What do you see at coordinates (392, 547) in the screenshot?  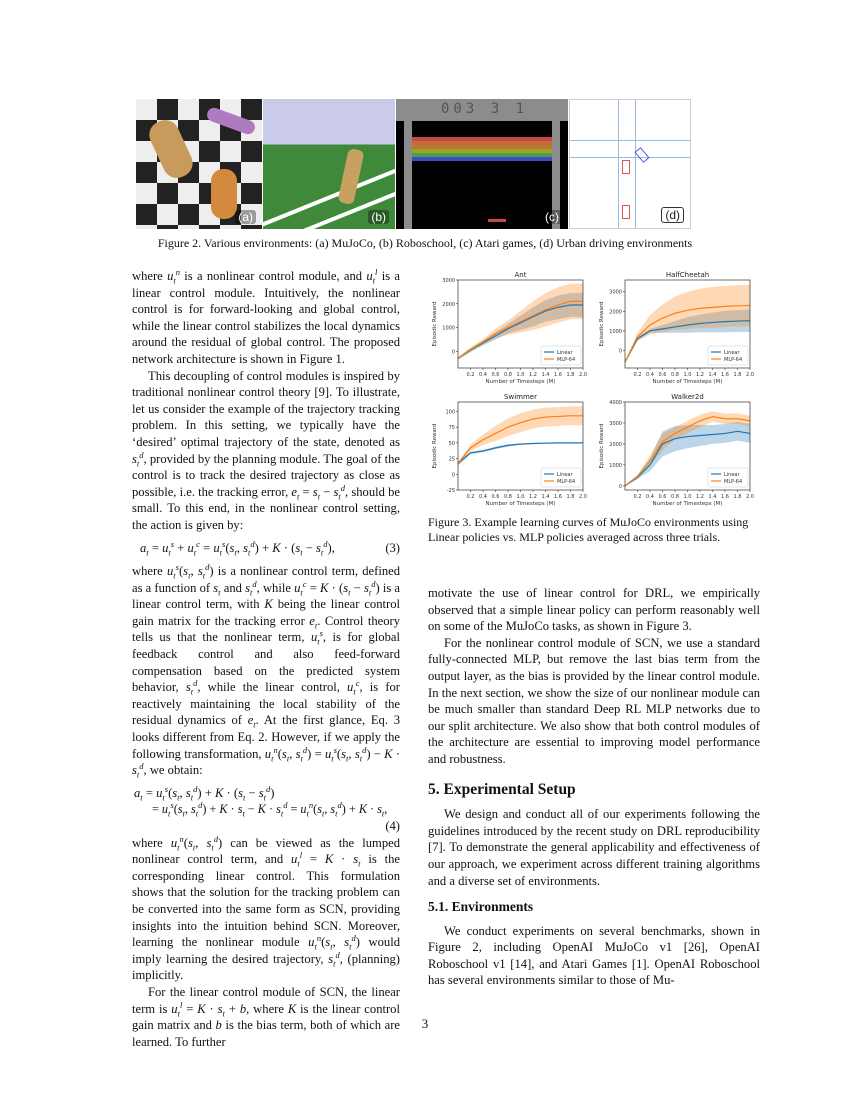 I see `equation-number: (3)` at bounding box center [392, 547].